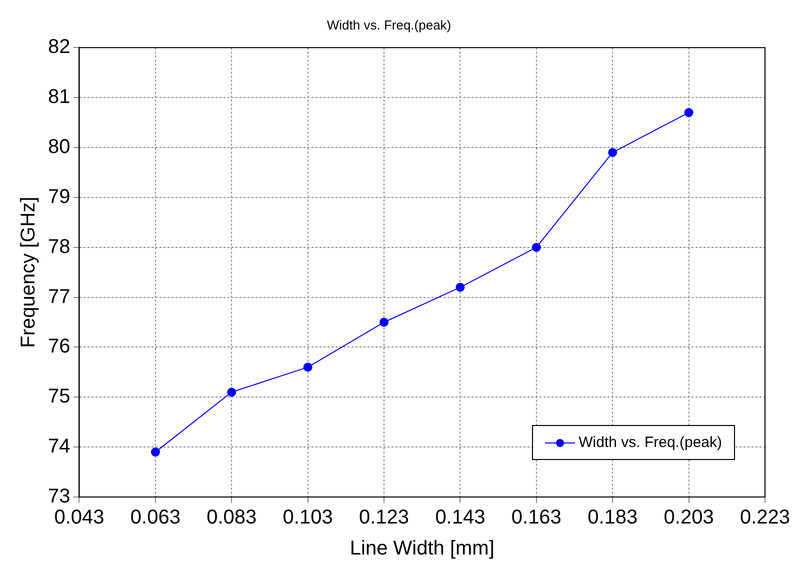 The image size is (803, 578). I want to click on y-tick-label: 80, so click(59, 147).